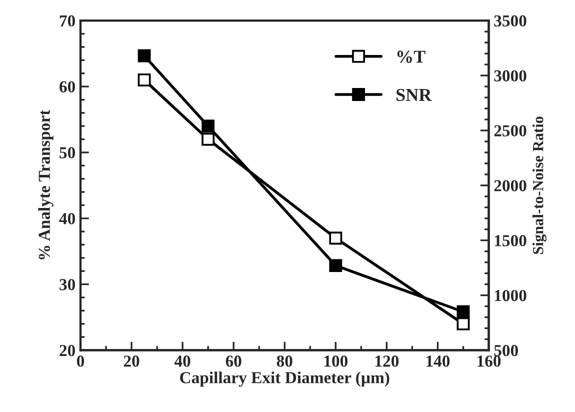 Image resolution: width=575 pixels, height=412 pixels. I want to click on legend-label: SNR, so click(414, 94).